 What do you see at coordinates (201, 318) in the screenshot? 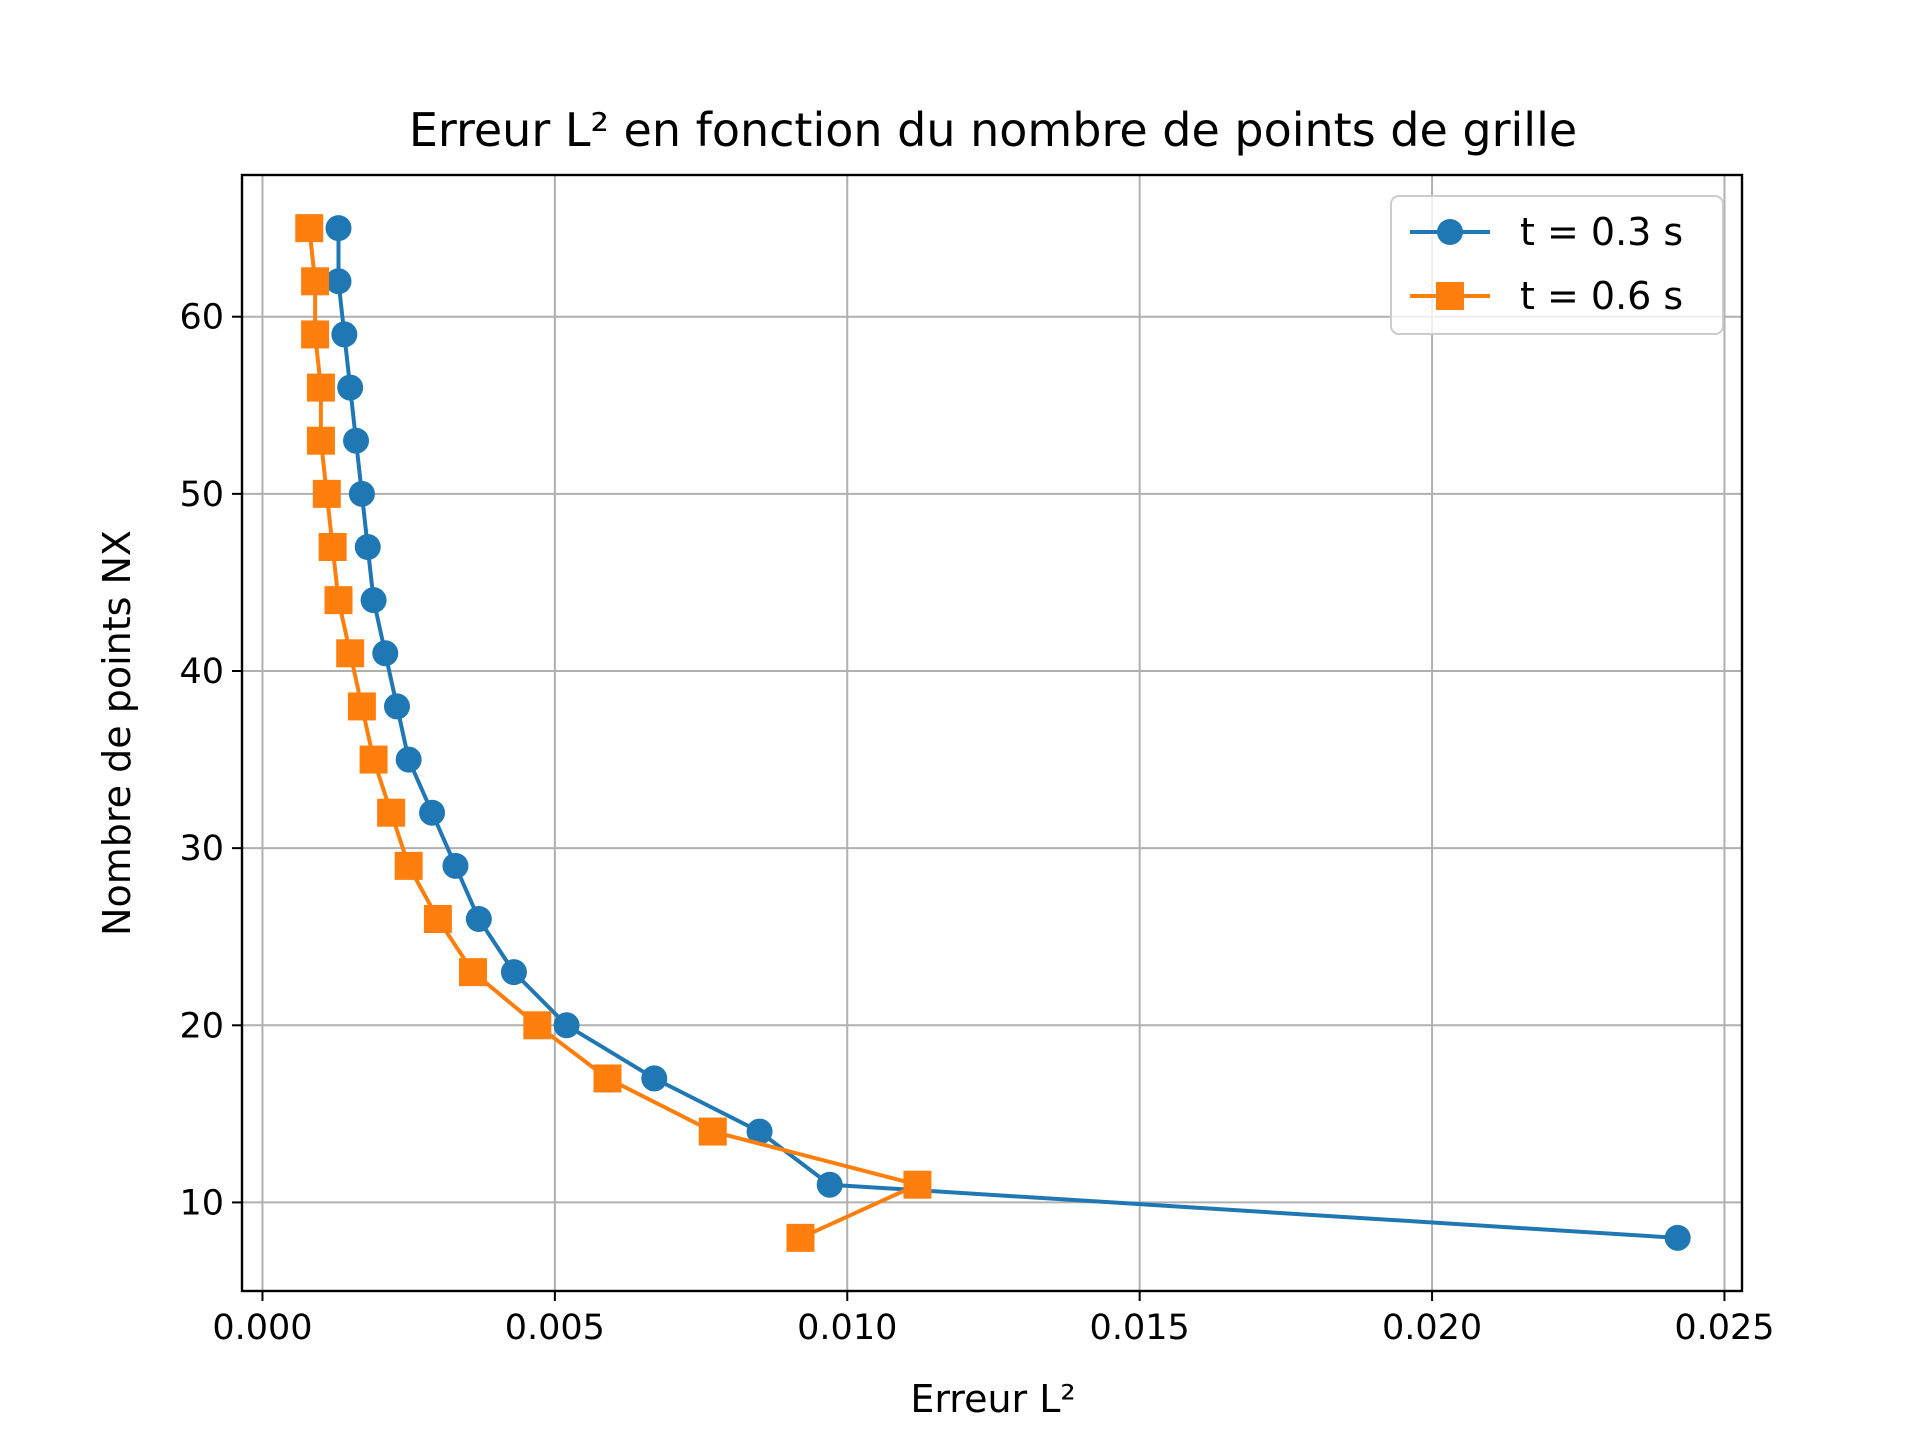
I see `y-tick-label: 60` at bounding box center [201, 318].